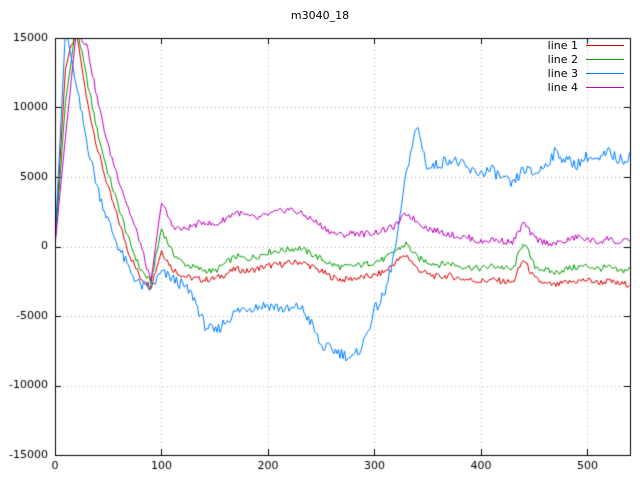 Image resolution: width=640 pixels, height=480 pixels. Describe the element at coordinates (586, 66) in the screenshot. I see `legend: line 1 line 2 line 3 line 4` at that location.